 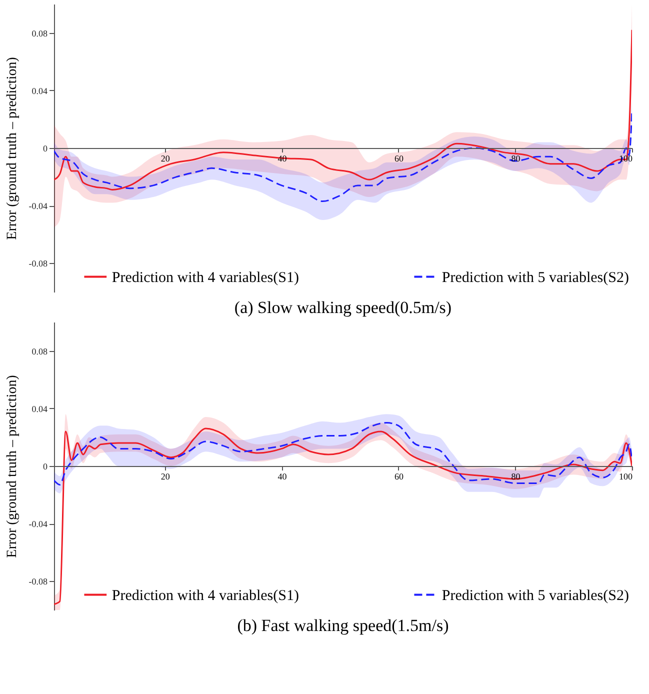 What do you see at coordinates (343, 625) in the screenshot?
I see `text: (b) Fast walking speed(1.5m/s)` at bounding box center [343, 625].